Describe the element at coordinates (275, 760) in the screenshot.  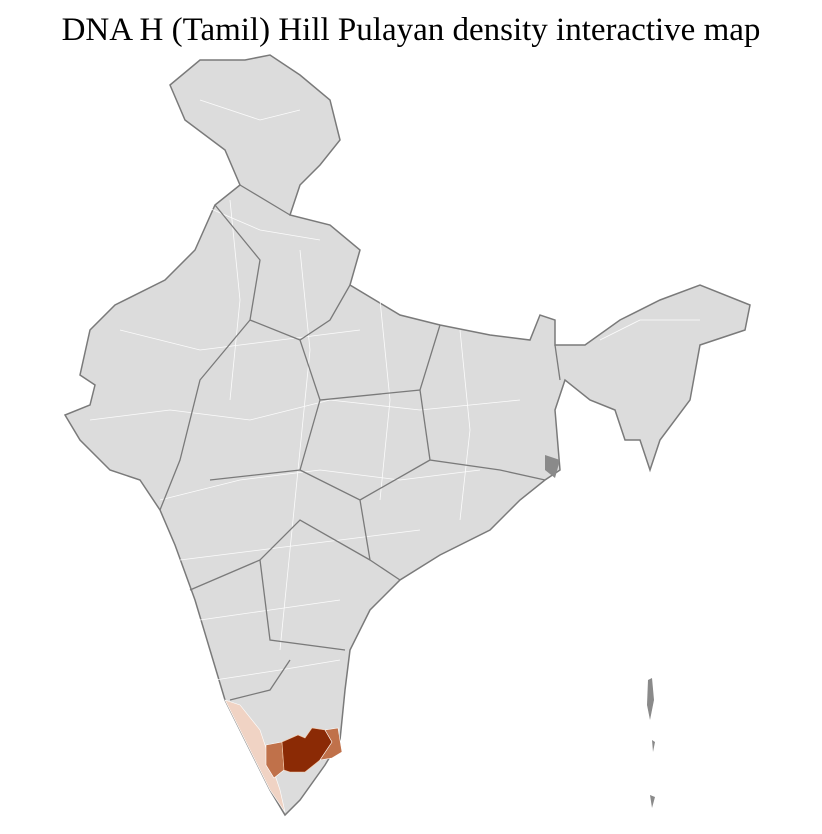
I see `region-tn-west-medium` at that location.